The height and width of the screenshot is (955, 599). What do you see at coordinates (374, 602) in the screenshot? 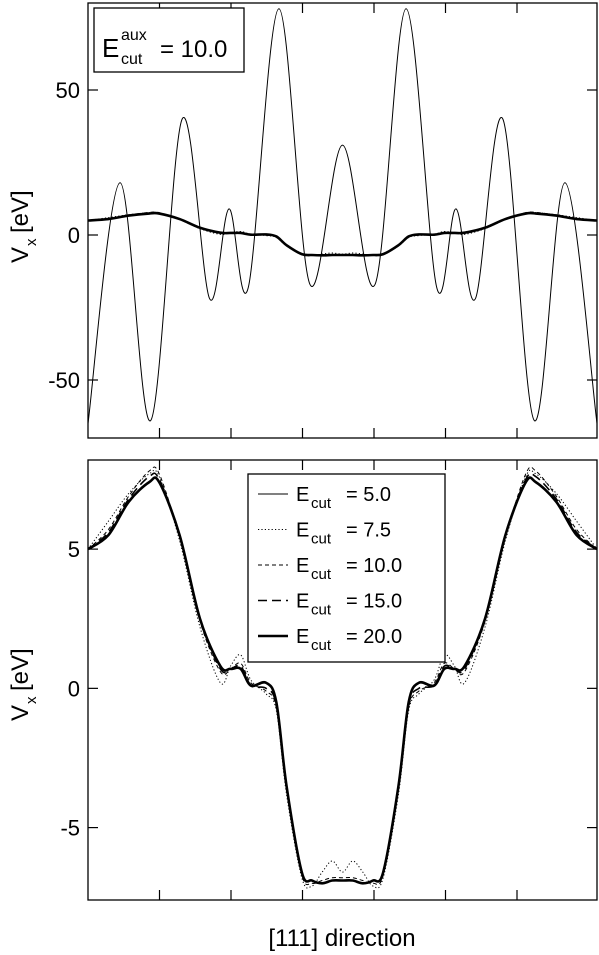
I see `legend-label-value: = 15.0` at bounding box center [374, 602].